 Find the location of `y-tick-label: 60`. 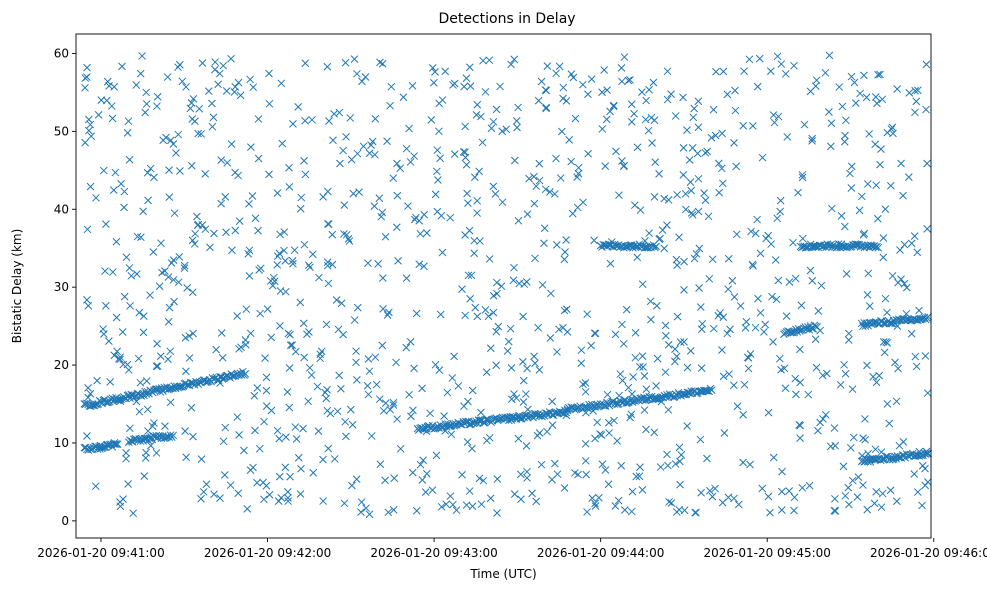

y-tick-label: 60 is located at coordinates (61, 53).